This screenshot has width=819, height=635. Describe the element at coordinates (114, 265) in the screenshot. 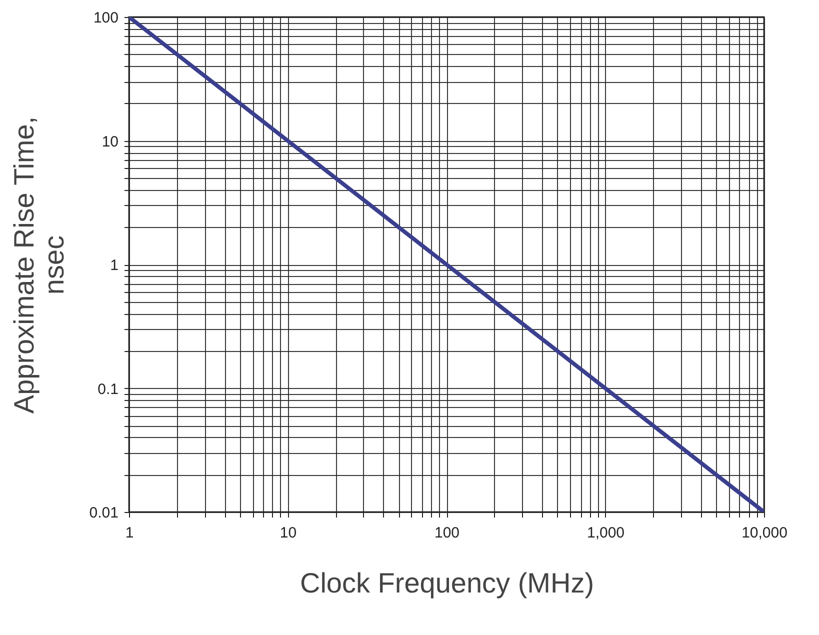

I see `y-tick-label: 1` at that location.